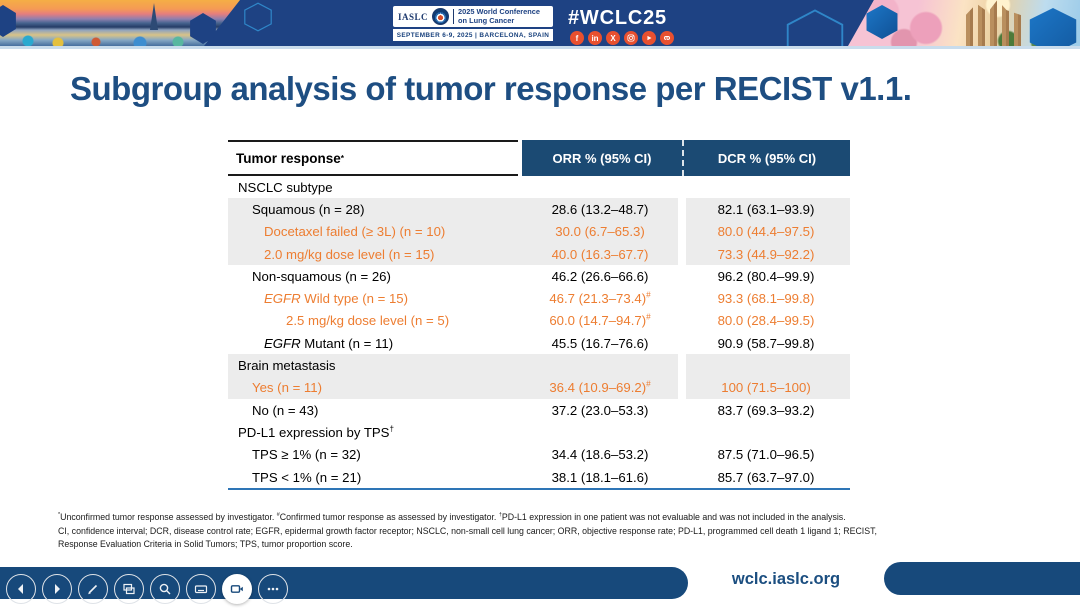 Image resolution: width=1080 pixels, height=608 pixels. What do you see at coordinates (766, 232) in the screenshot?
I see `dcr-value: 80.0 (44.4–97.5)` at bounding box center [766, 232].